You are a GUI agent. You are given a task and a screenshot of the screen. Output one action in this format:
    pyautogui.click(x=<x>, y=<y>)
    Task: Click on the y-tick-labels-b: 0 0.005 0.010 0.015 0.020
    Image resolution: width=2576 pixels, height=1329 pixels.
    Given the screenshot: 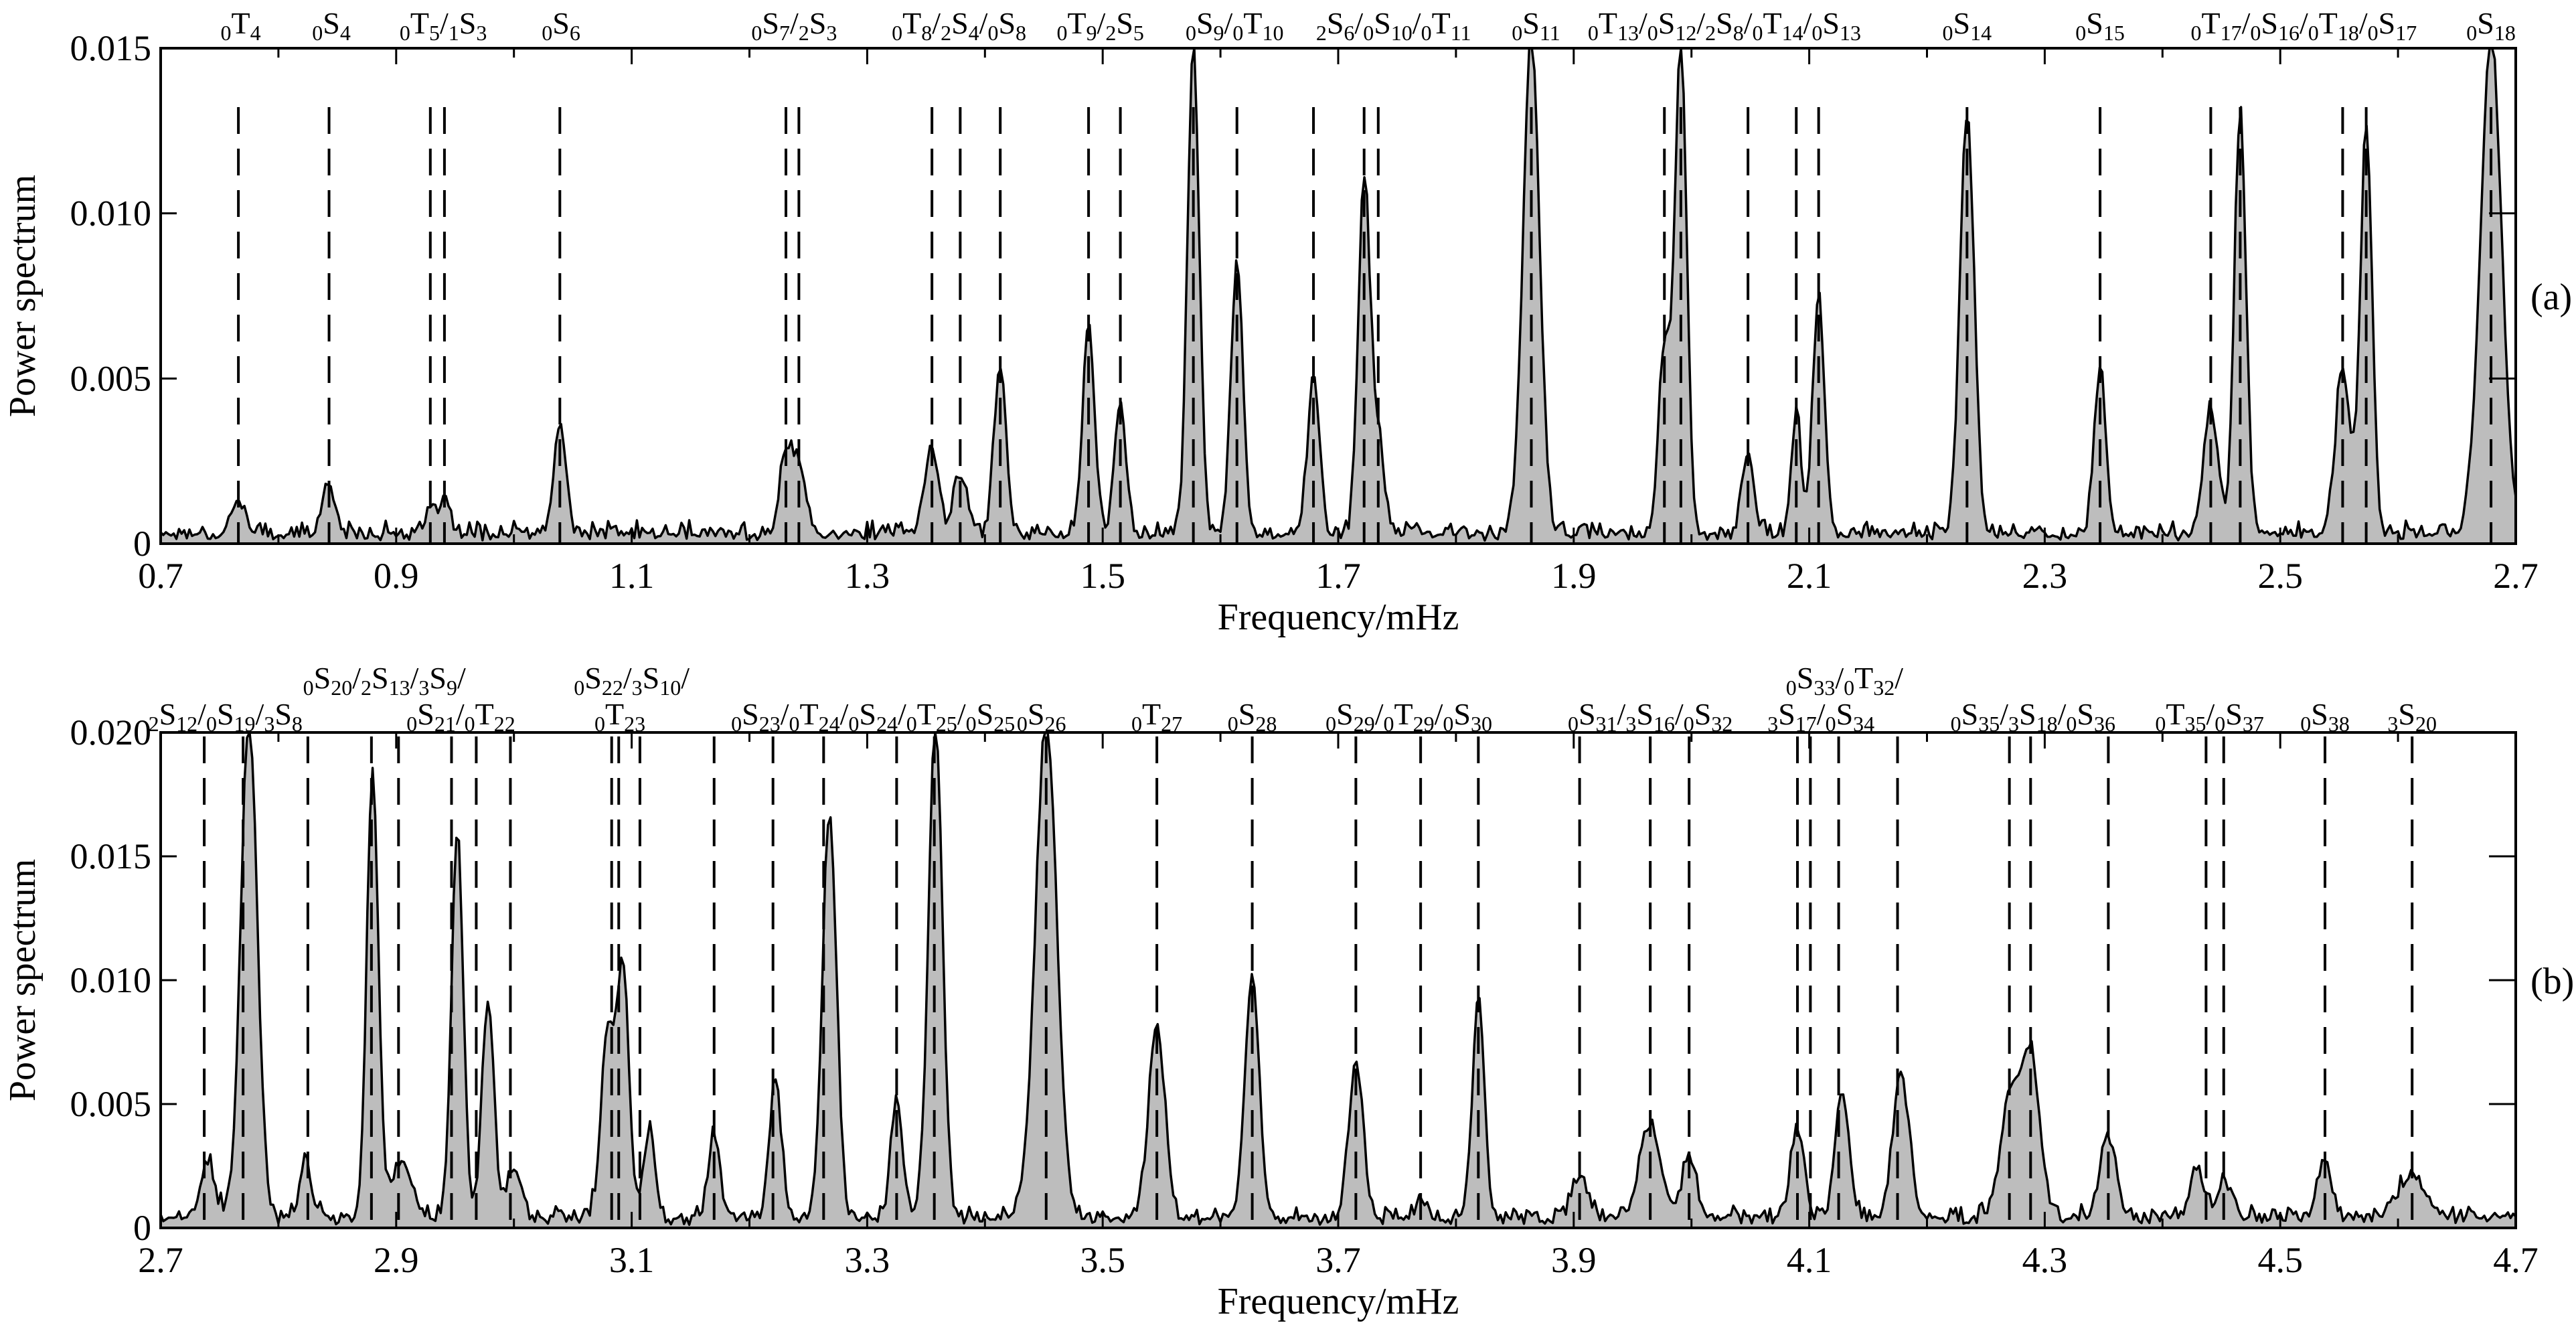 What is the action you would take?
    pyautogui.click(x=111, y=980)
    